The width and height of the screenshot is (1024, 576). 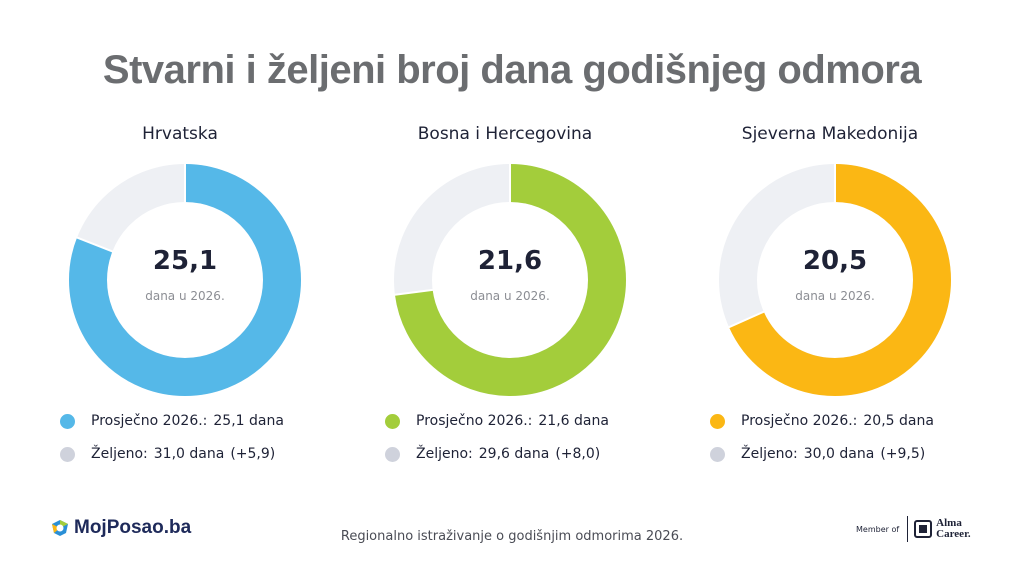 I want to click on panel-title: Bosna i Hercegovina, so click(x=505, y=134).